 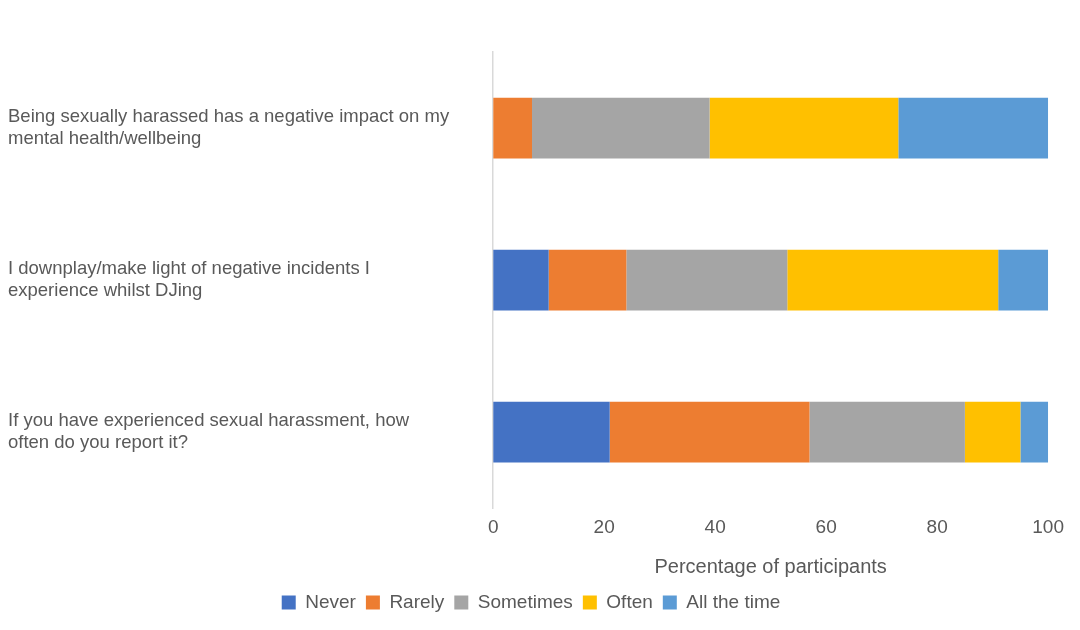 What do you see at coordinates (209, 431) in the screenshot?
I see `y-tick-label: If you have experienced sexual harassment, how often do you report it?` at bounding box center [209, 431].